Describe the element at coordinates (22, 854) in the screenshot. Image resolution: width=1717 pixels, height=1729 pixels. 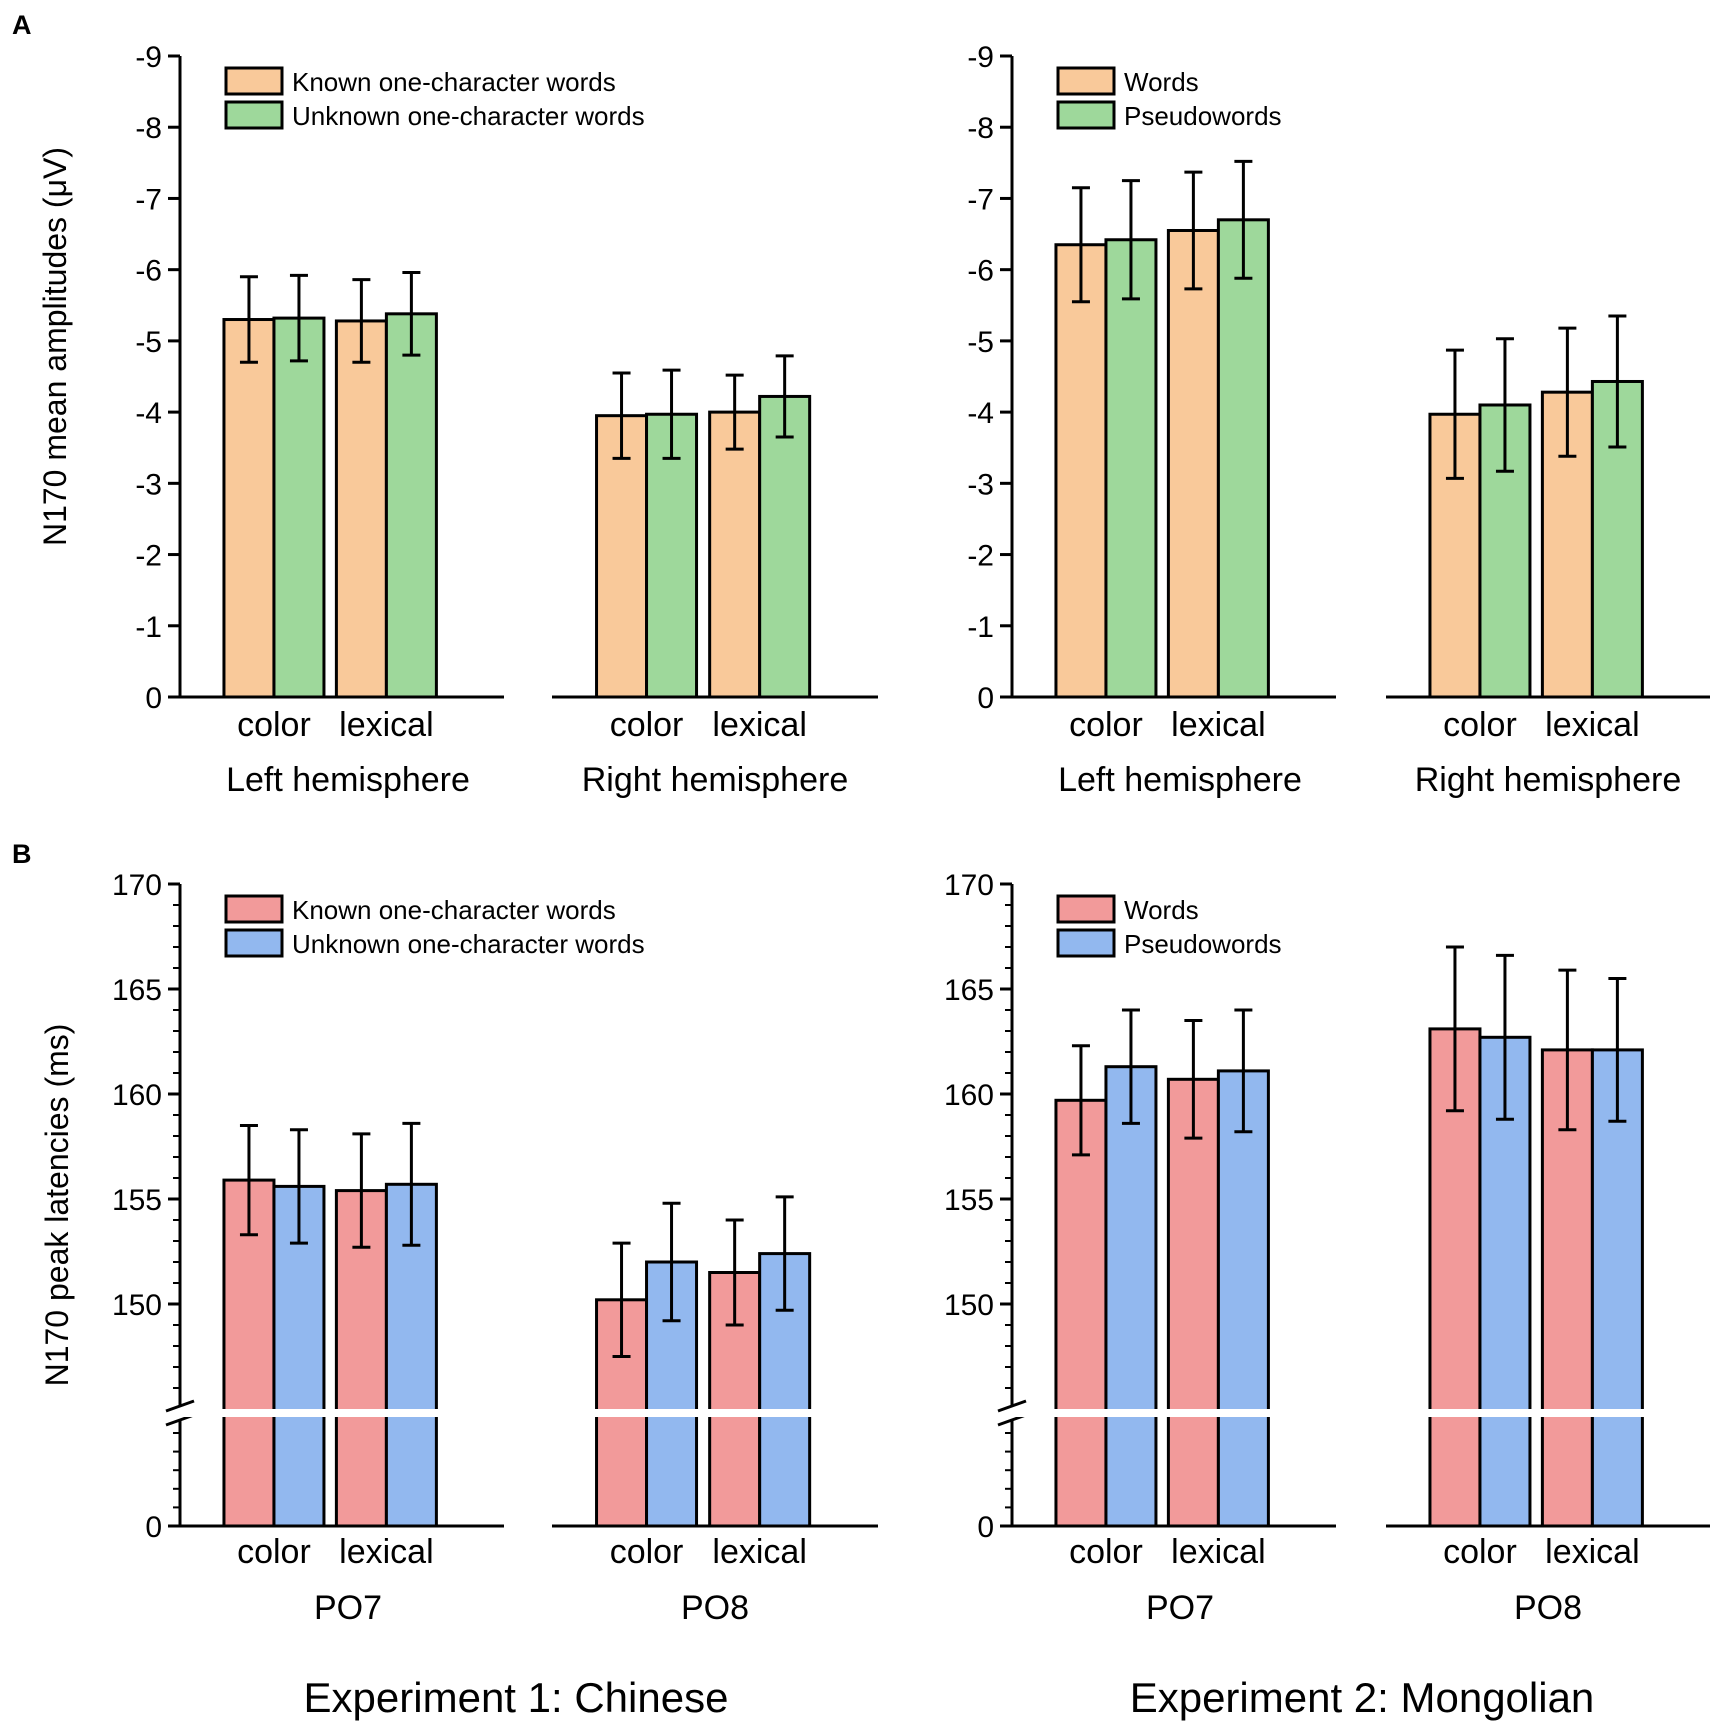
I see `panel-letter-b: B` at that location.